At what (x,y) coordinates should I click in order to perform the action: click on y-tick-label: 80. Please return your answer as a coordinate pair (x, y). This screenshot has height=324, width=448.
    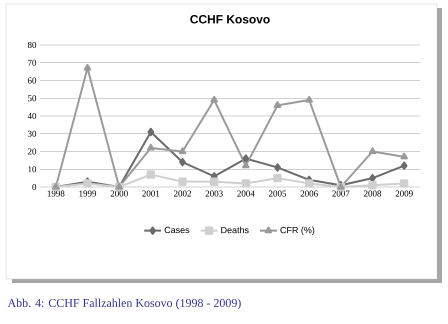
    Looking at the image, I should click on (32, 45).